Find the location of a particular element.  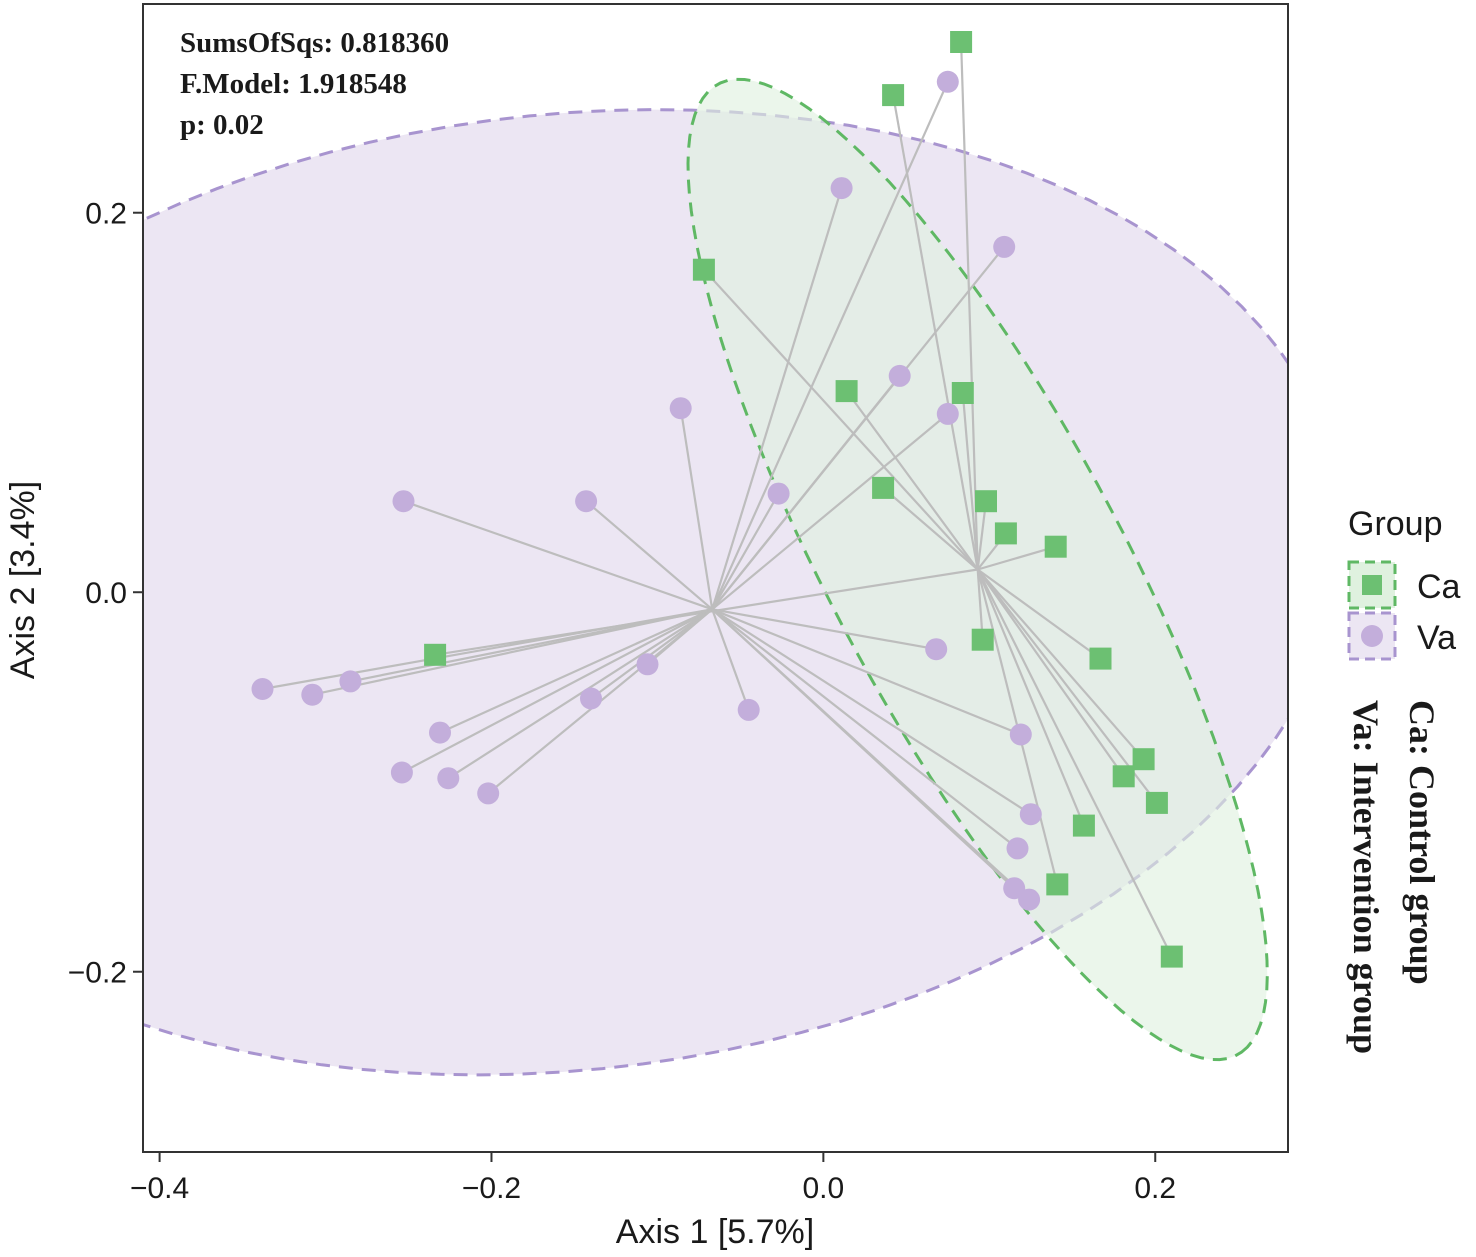

legend-entry-va: Va is located at coordinates (1401, 636).